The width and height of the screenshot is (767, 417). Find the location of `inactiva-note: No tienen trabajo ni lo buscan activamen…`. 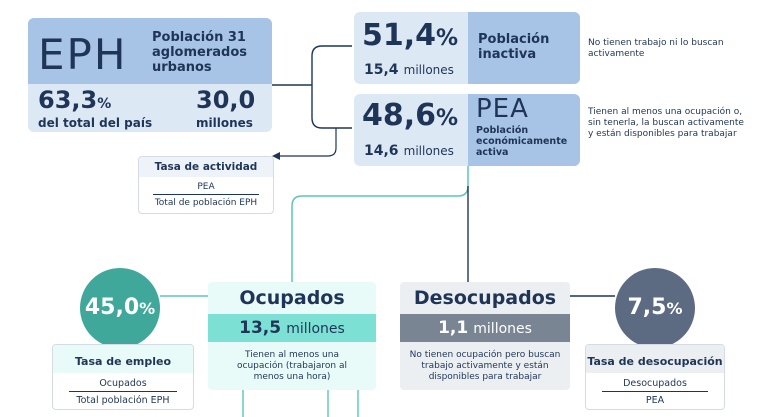

inactiva-note: No tienen trabajo ni lo buscan activamen… is located at coordinates (656, 48).